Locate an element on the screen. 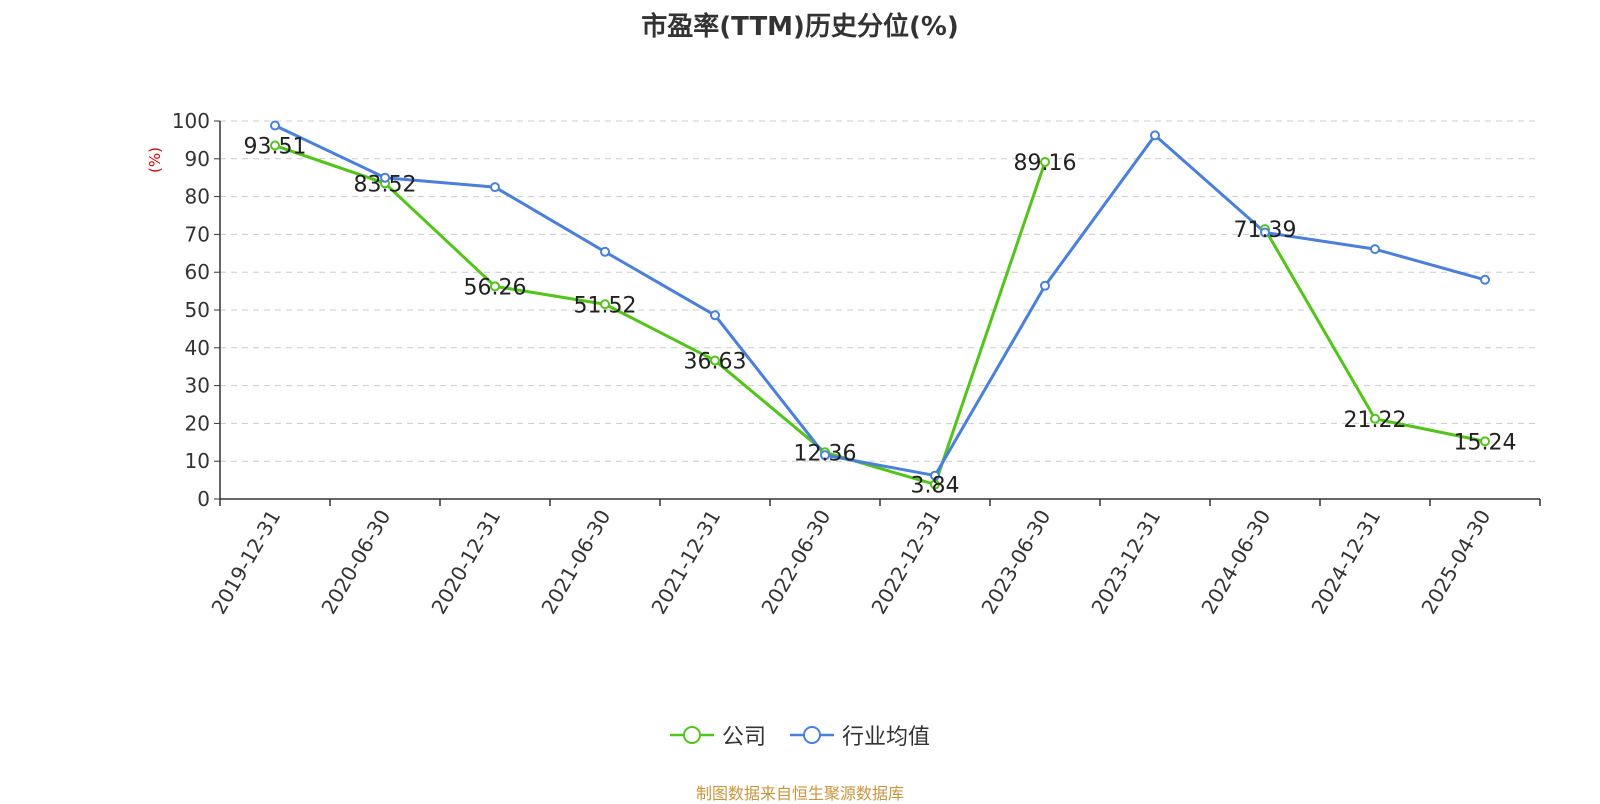 Image resolution: width=1600 pixels, height=804 pixels. data-label: 89.16 is located at coordinates (1045, 163).